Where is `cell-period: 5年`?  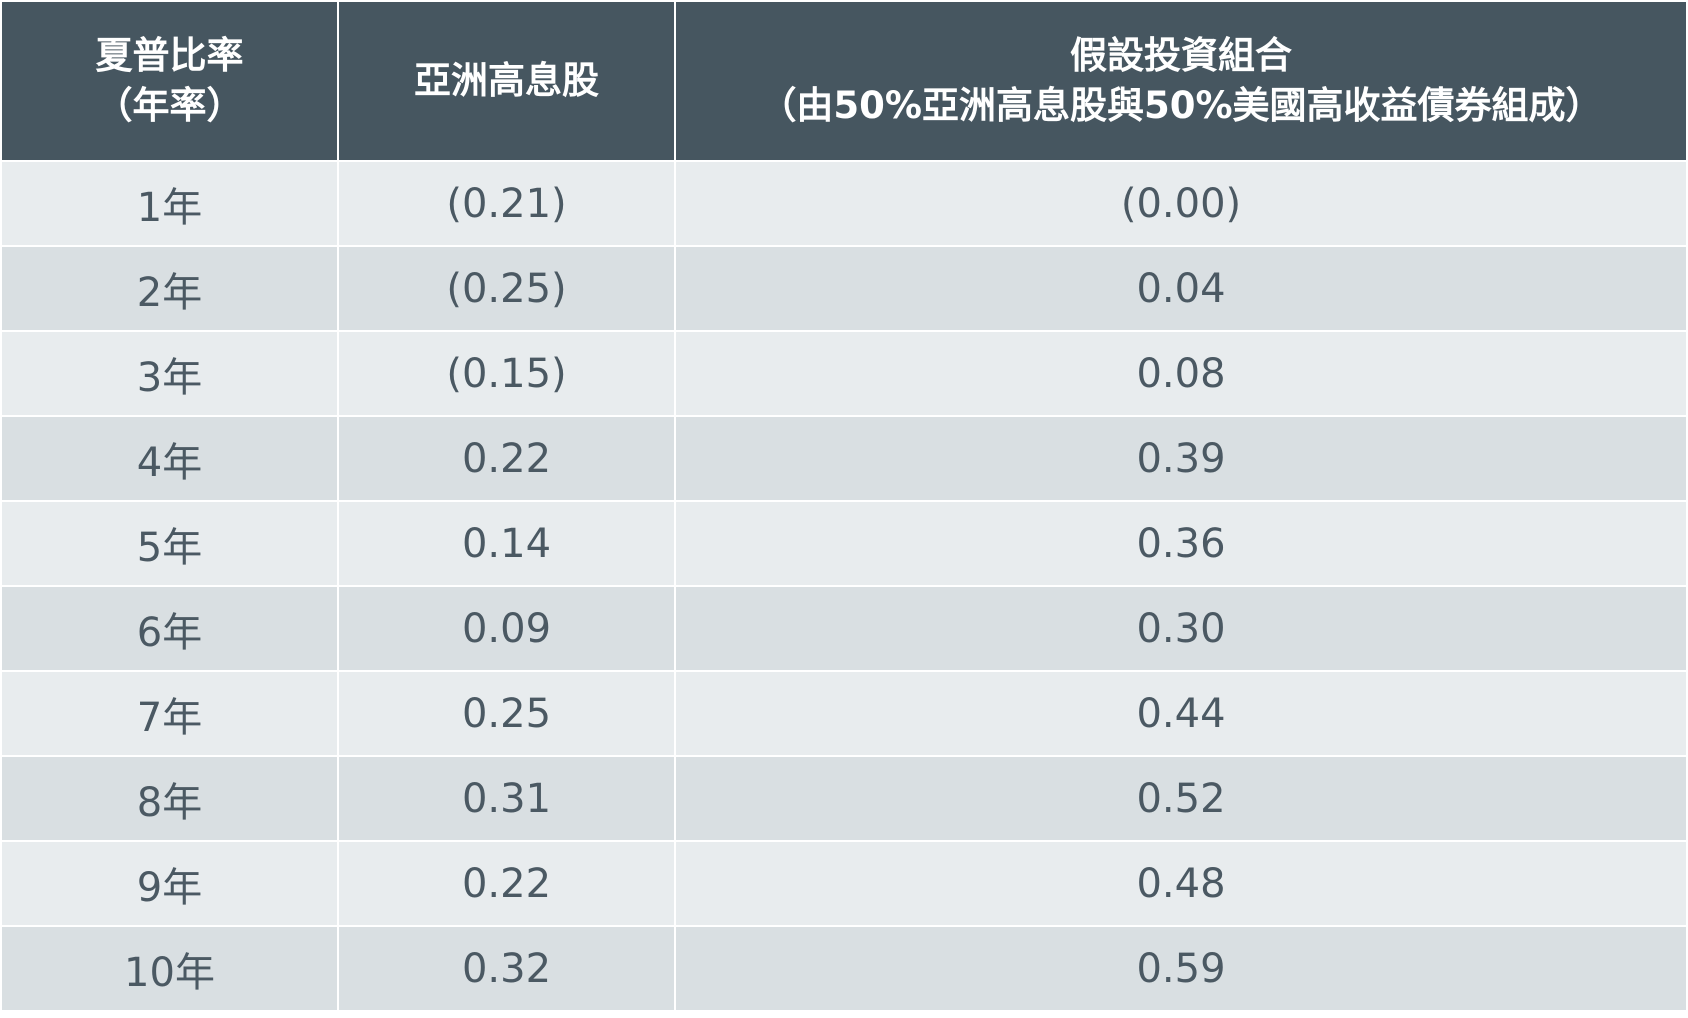 cell-period: 5年 is located at coordinates (170, 543).